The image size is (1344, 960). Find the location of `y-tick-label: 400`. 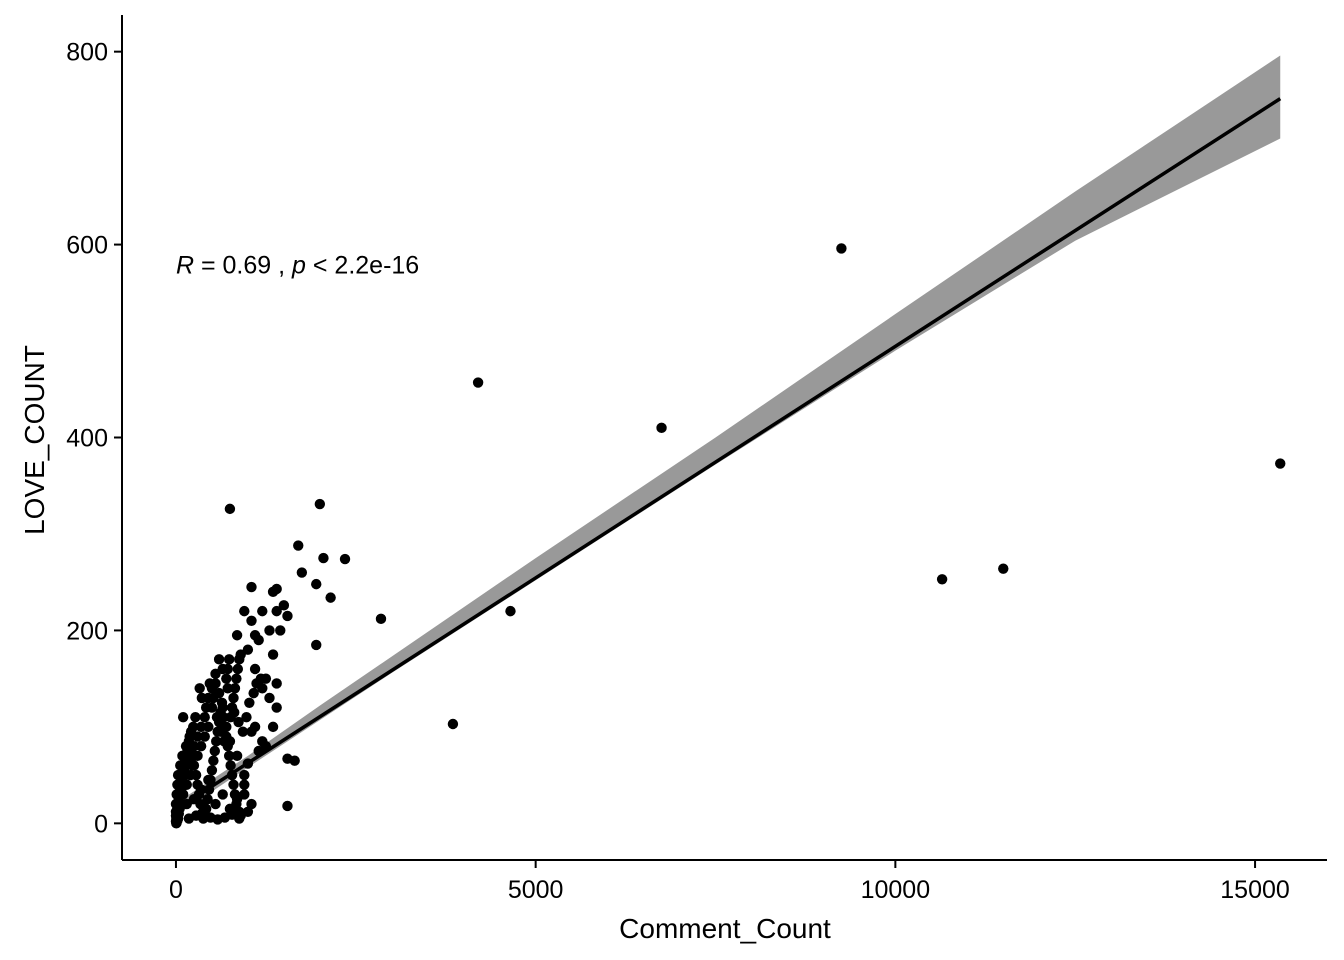

y-tick-label: 400 is located at coordinates (87, 439).